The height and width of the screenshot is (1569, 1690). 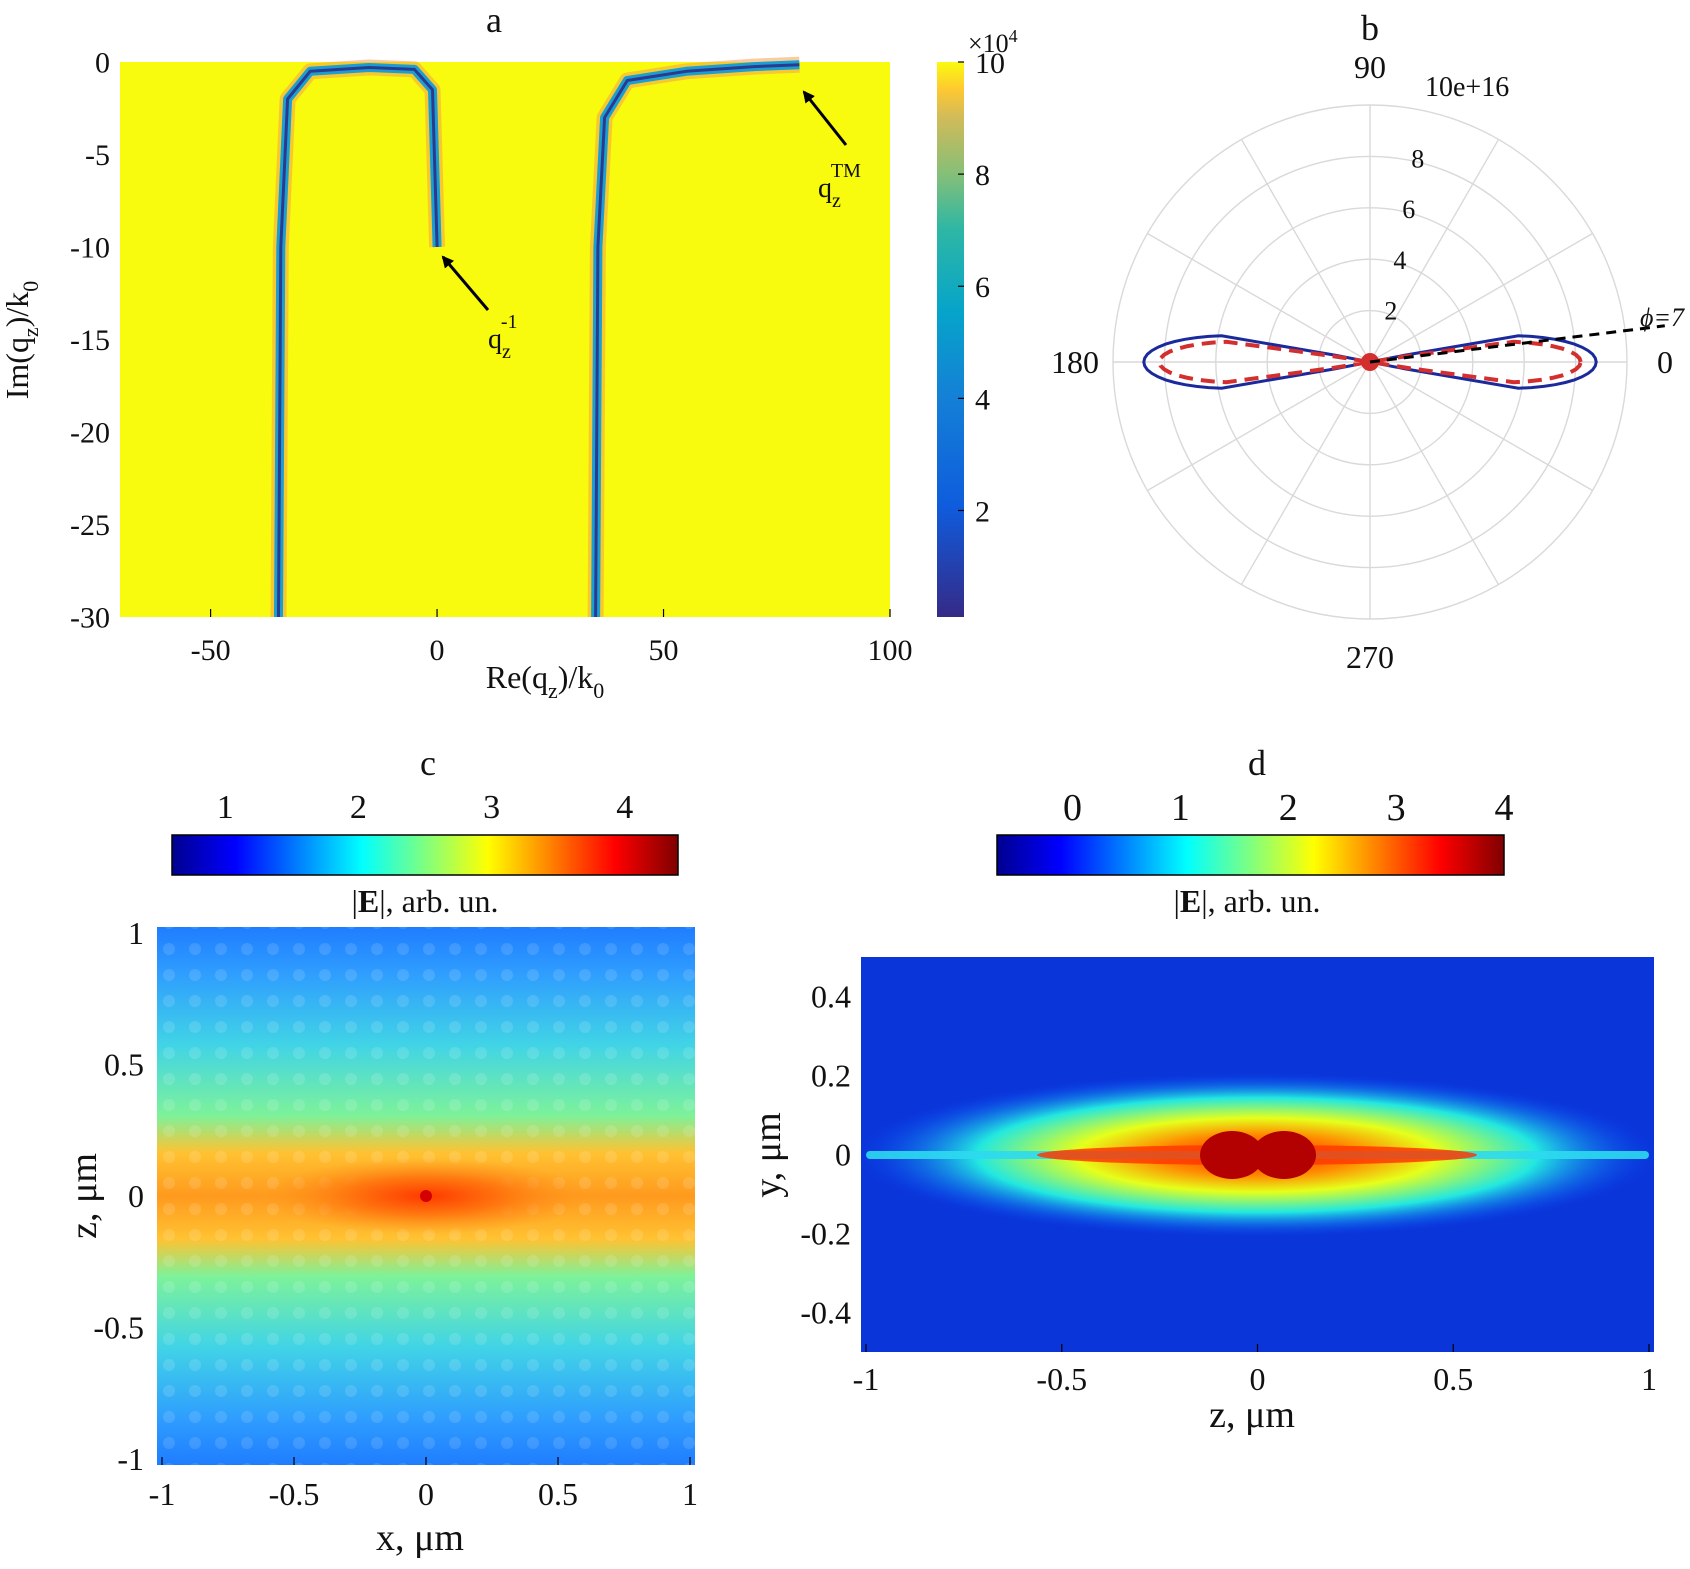 I want to click on polar-radial-label: 4, so click(x=1399, y=260).